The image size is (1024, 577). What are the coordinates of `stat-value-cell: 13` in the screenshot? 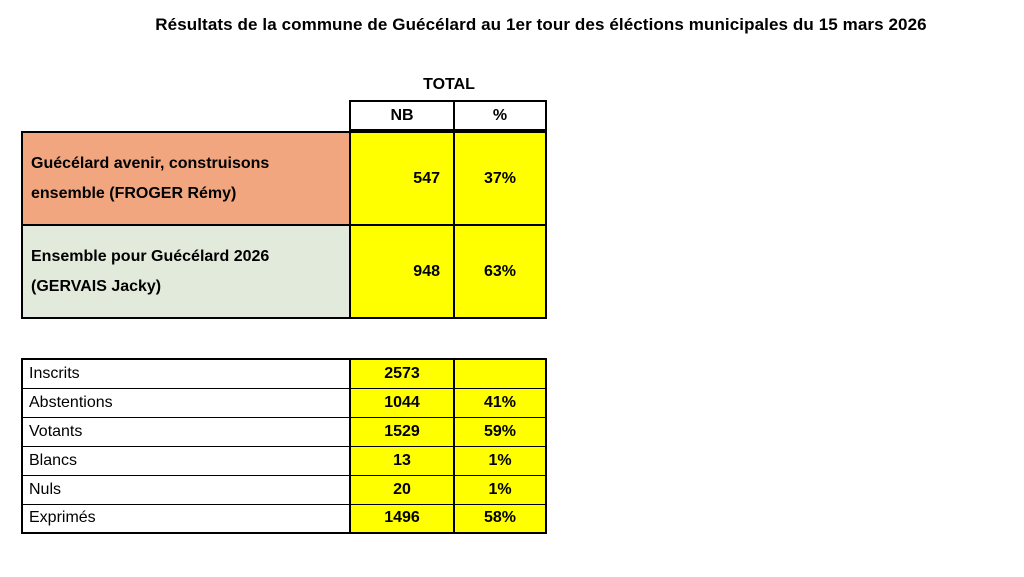 It's located at (402, 460).